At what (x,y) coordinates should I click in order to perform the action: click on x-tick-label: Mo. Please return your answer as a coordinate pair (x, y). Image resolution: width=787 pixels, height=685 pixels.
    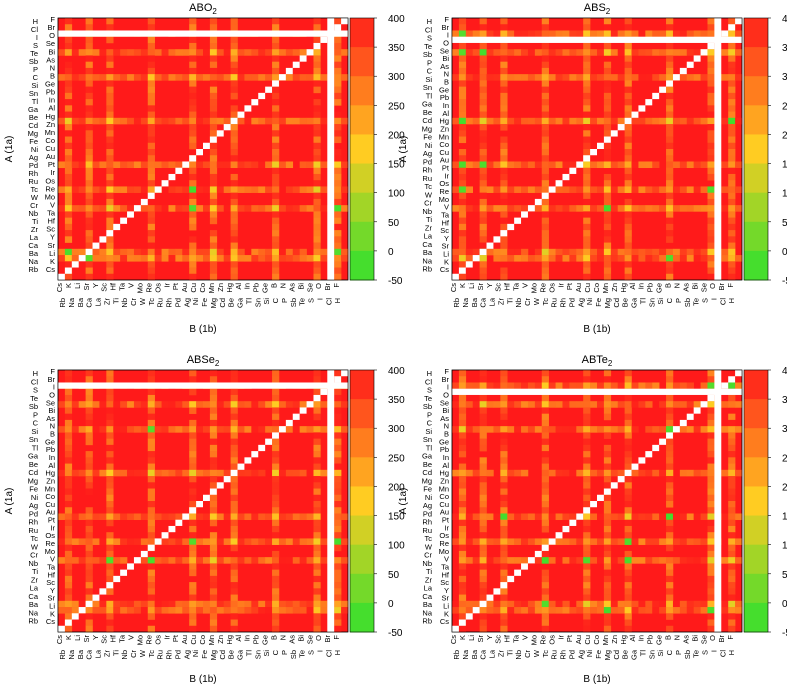
    Looking at the image, I should click on (139, 640).